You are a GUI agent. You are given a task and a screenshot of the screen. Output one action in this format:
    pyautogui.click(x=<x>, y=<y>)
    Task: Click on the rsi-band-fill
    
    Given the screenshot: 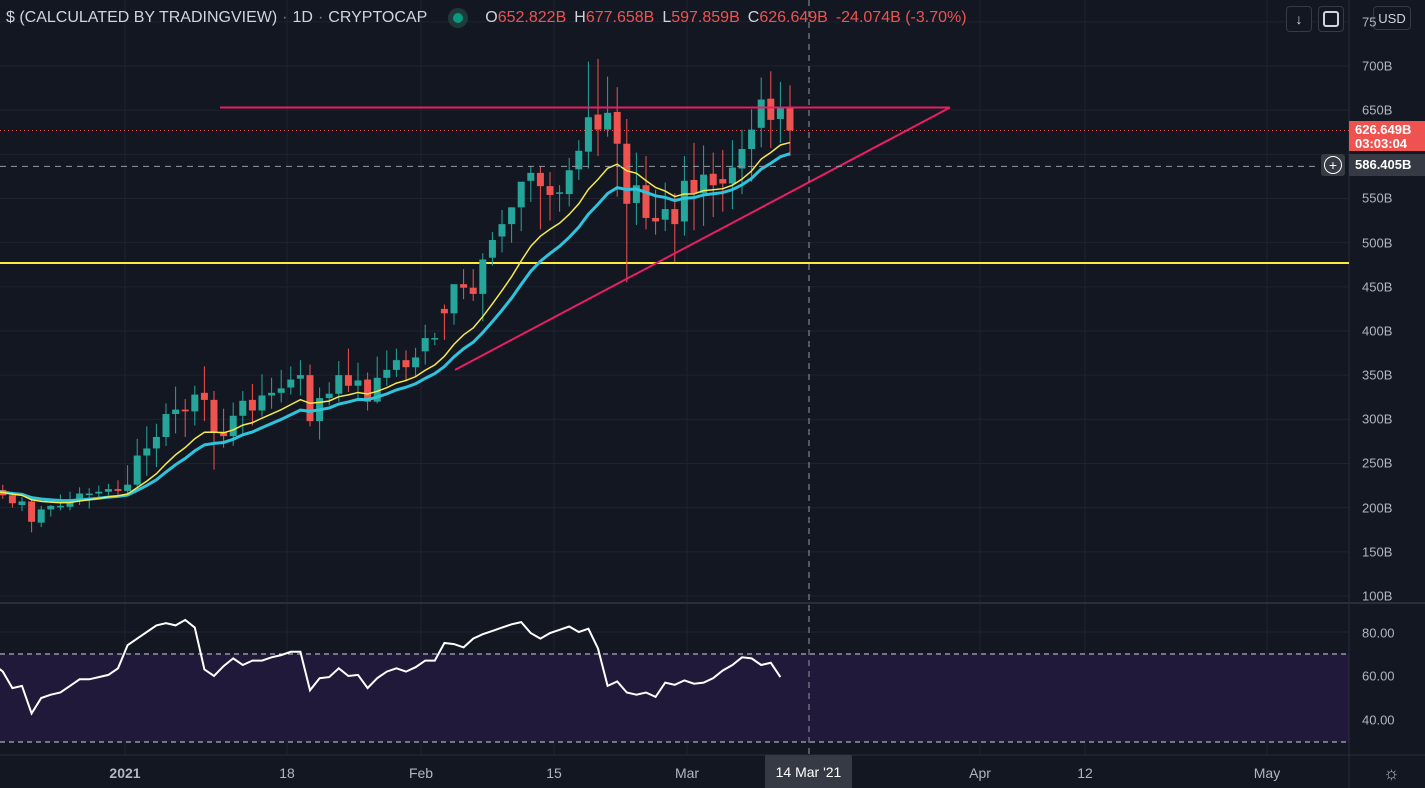 What is the action you would take?
    pyautogui.click(x=674, y=698)
    